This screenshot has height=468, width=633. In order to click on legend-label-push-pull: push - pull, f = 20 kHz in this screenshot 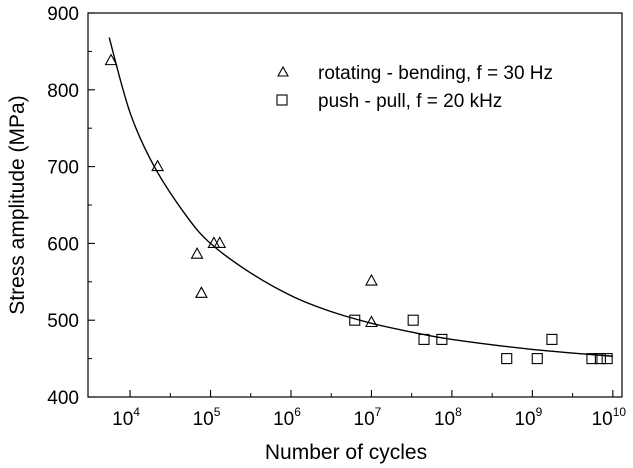, I will do `click(410, 101)`.